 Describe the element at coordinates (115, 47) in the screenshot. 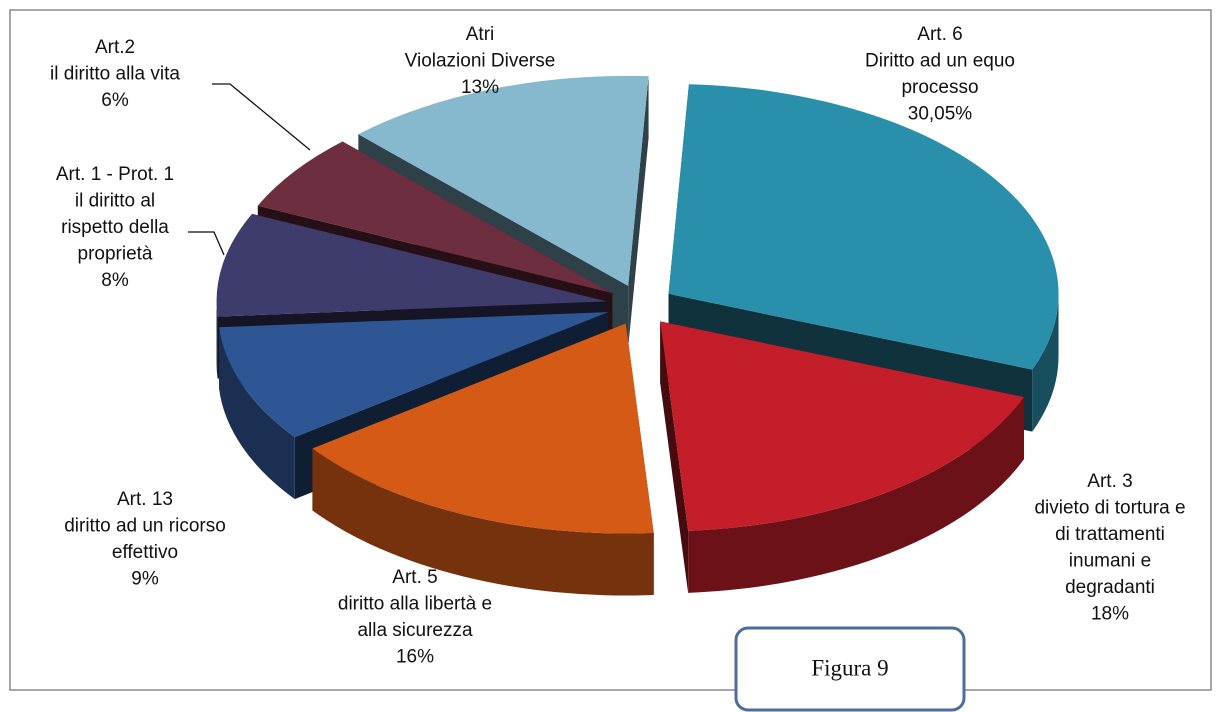

I see `slice-label: Art.2` at that location.